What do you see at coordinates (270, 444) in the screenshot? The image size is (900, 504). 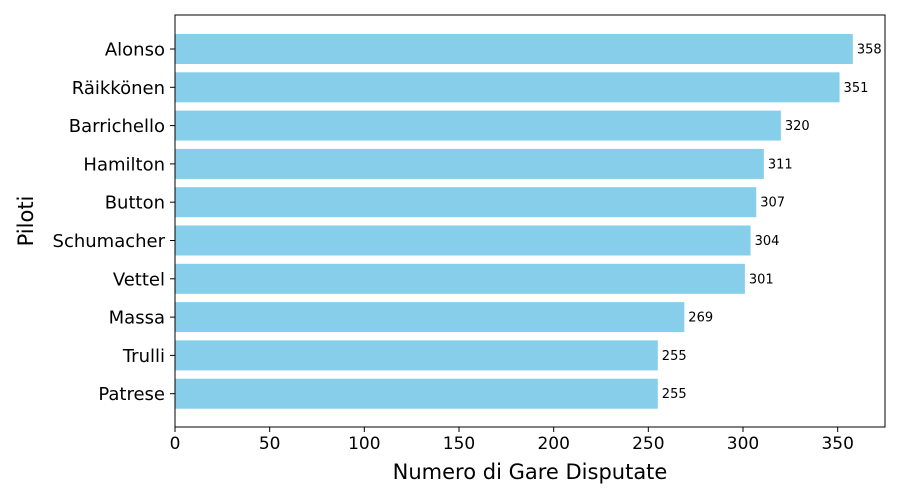 I see `x-tick-label-1: 50` at bounding box center [270, 444].